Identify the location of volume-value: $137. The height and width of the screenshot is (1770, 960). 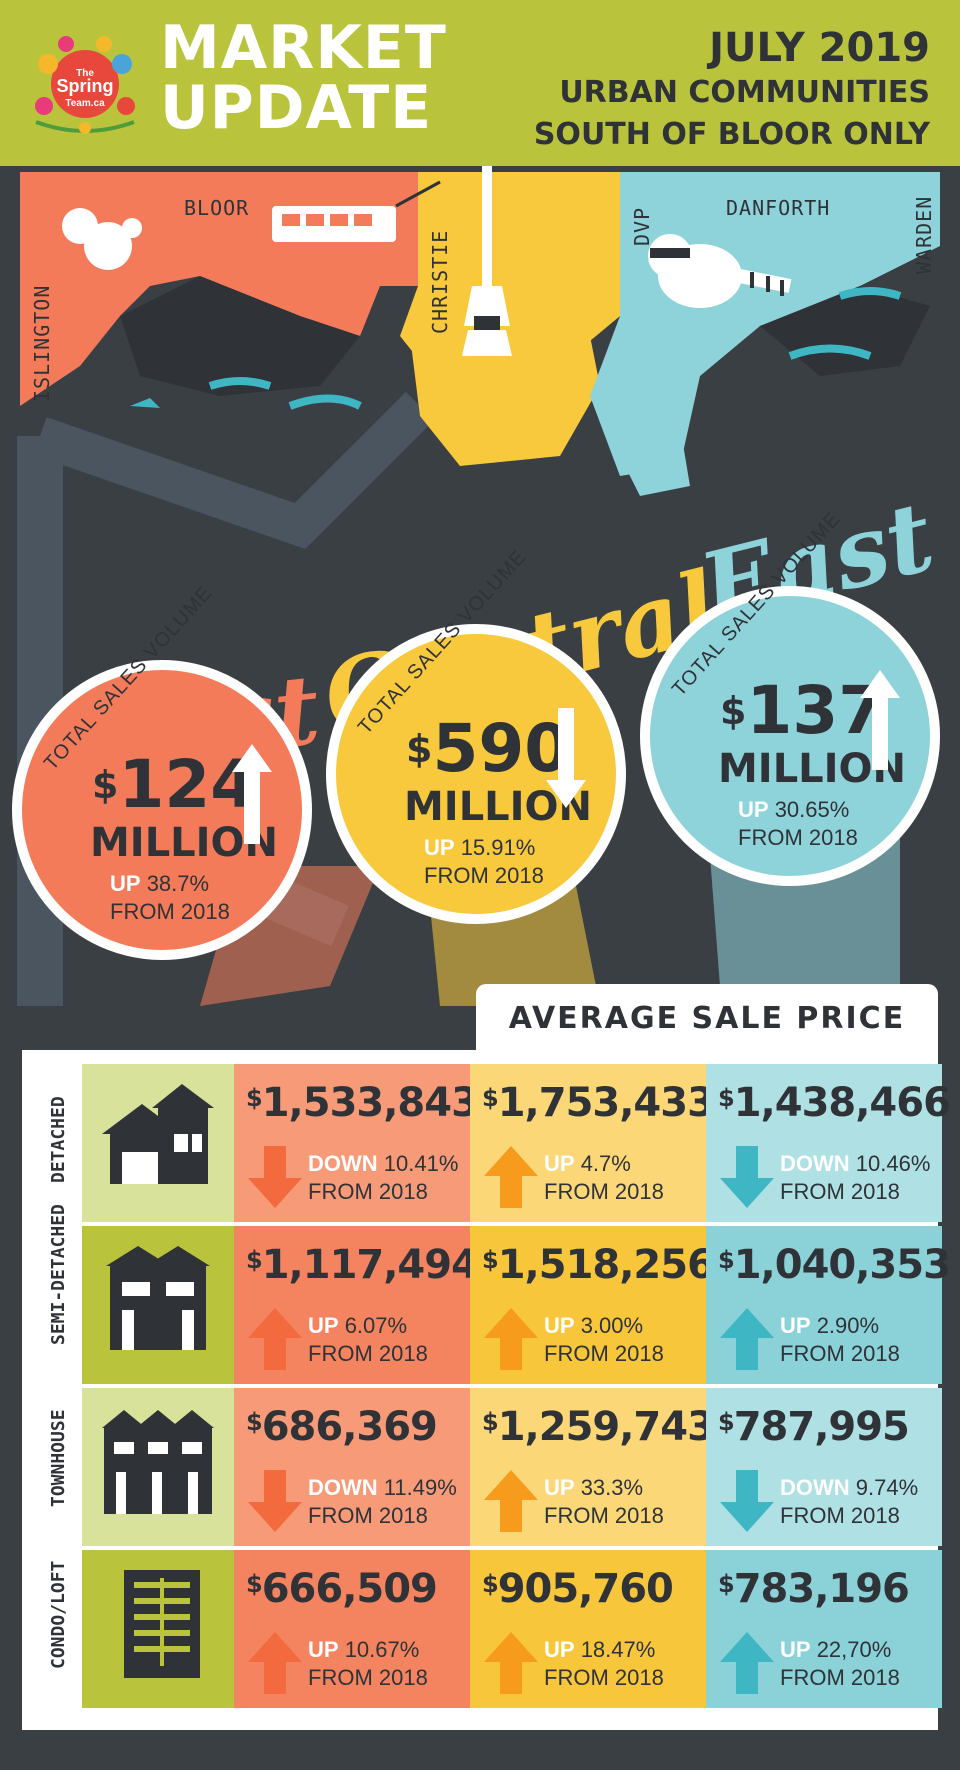
(802, 710).